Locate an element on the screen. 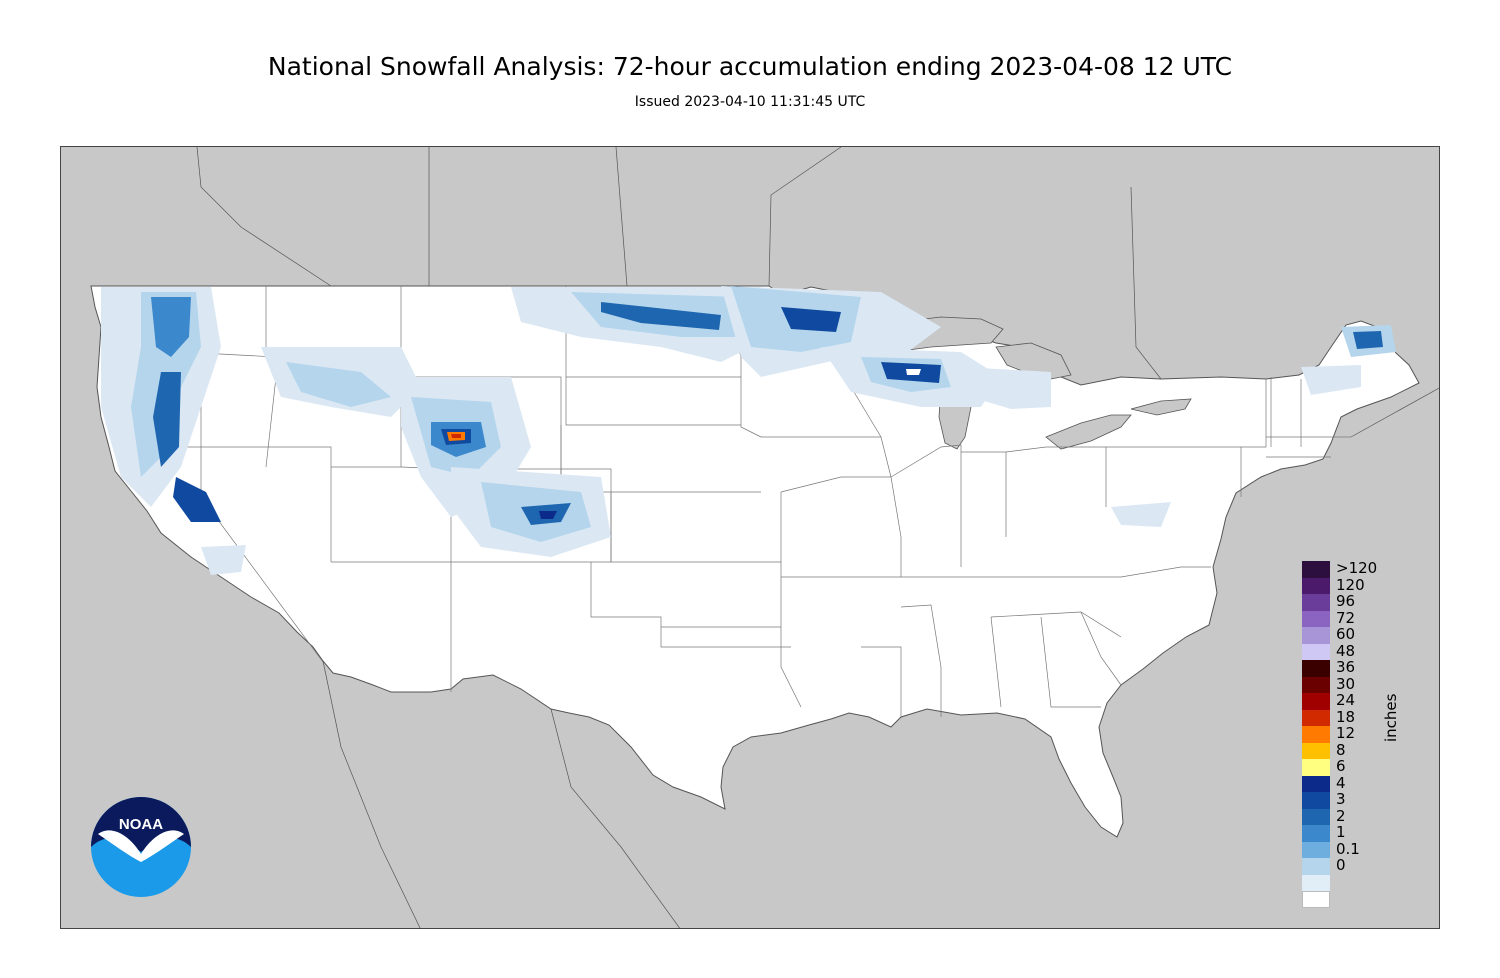  legend-label: 48 is located at coordinates (1346, 650).